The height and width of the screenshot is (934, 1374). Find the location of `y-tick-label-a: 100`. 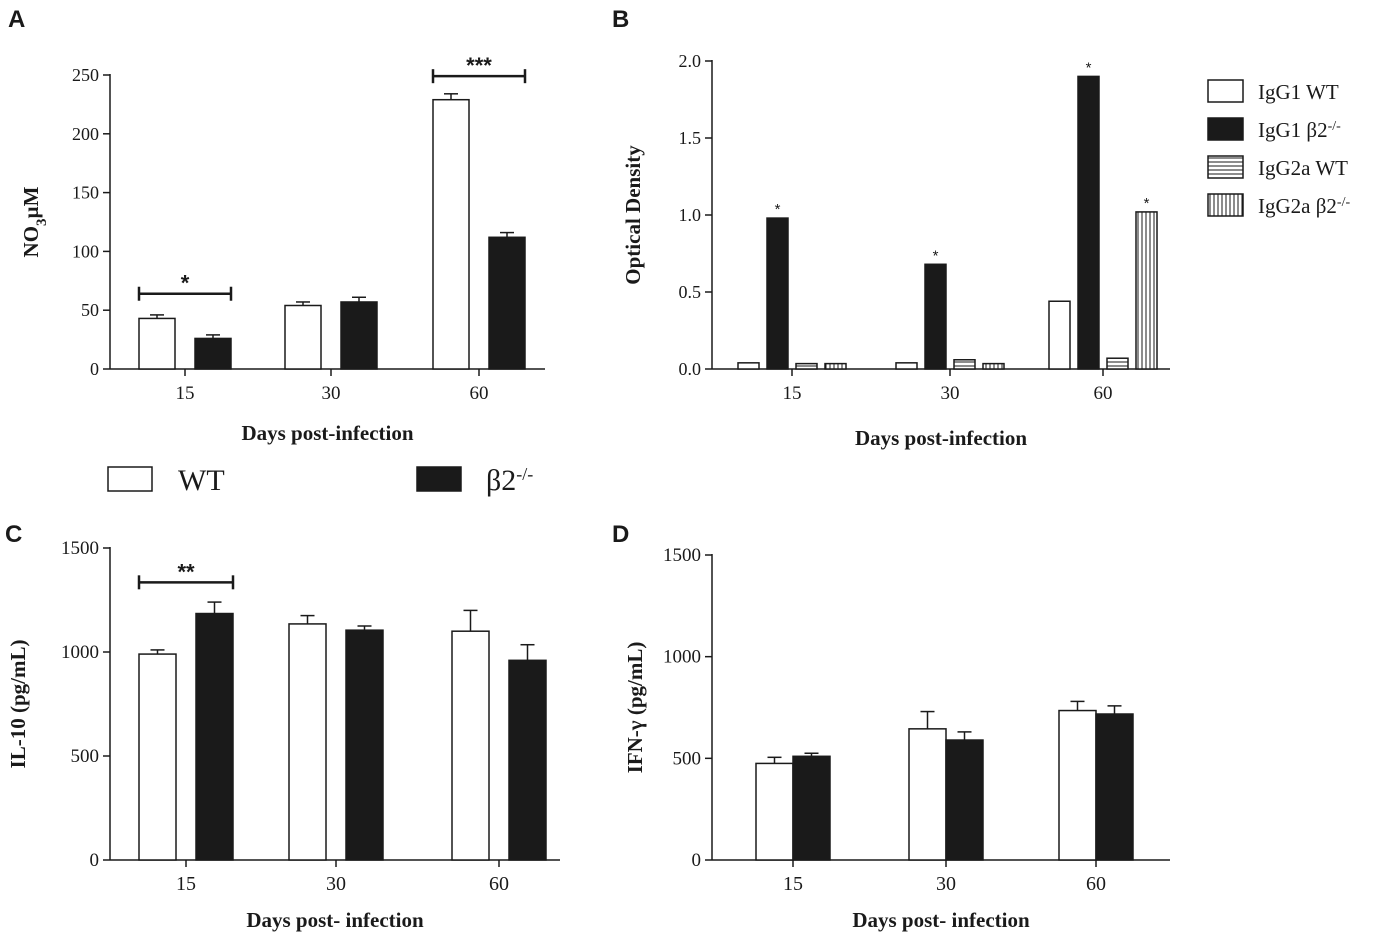

y-tick-label-a: 100 is located at coordinates (85, 251).